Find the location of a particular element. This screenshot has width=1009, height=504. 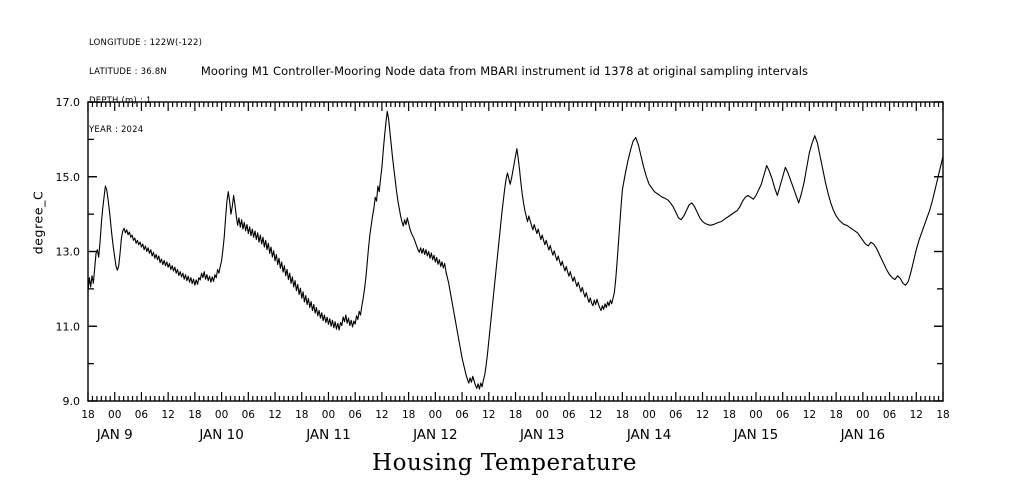

x-tick-day-label: JAN 10 is located at coordinates (221, 435).